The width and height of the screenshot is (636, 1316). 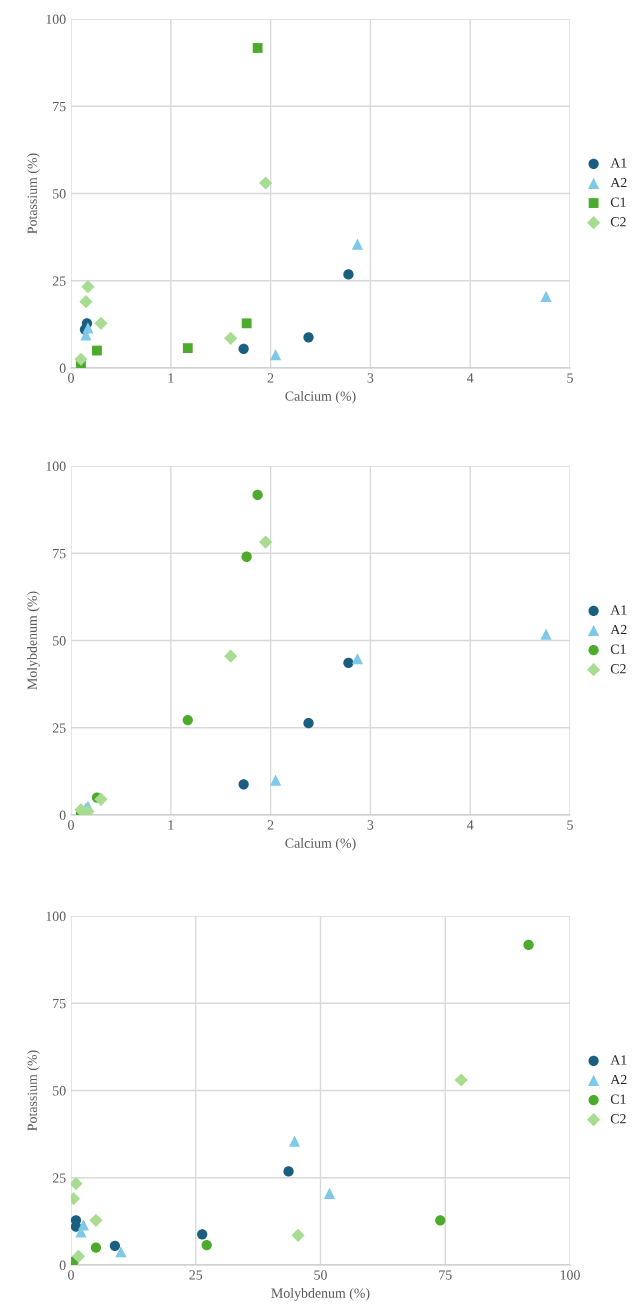 I want to click on x-tick-label: 50, so click(x=320, y=1275).